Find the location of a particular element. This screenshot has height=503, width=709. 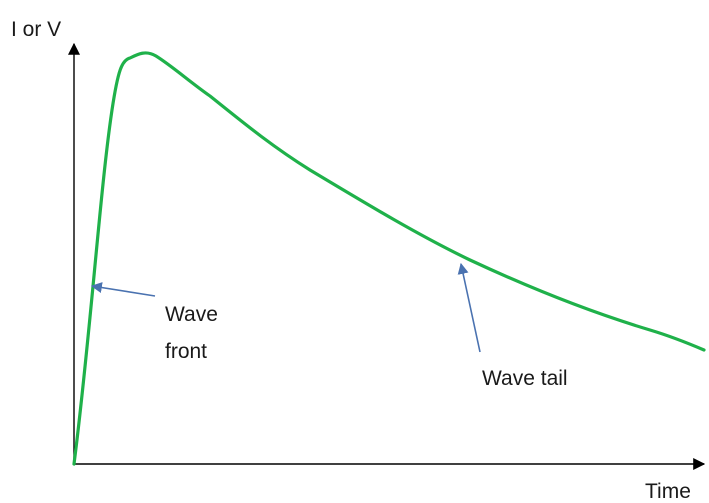

wave-tail-label: Wave tail is located at coordinates (525, 378).